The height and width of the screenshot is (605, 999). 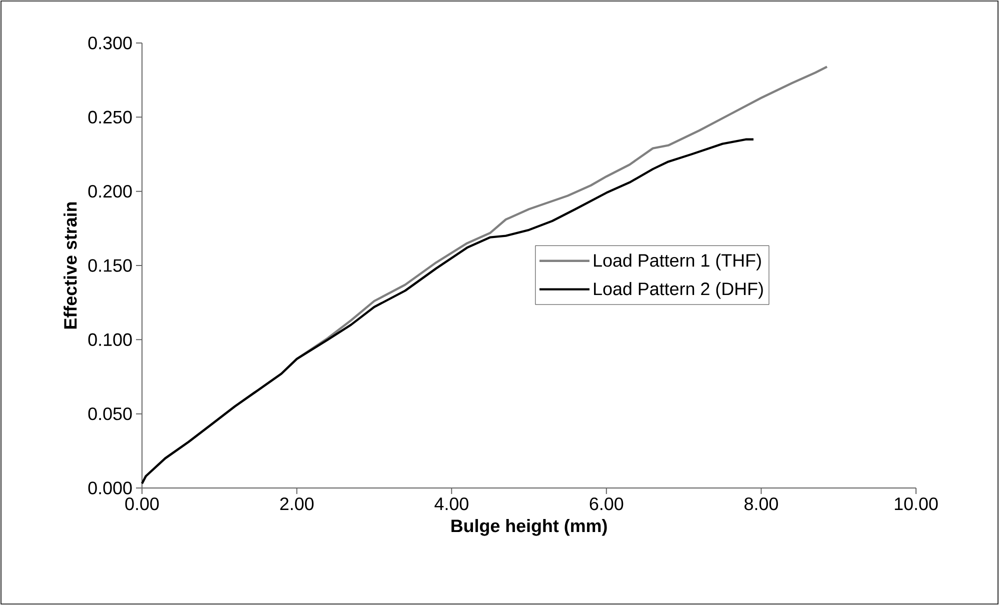 What do you see at coordinates (110, 43) in the screenshot?
I see `y-tick-label: 0.300` at bounding box center [110, 43].